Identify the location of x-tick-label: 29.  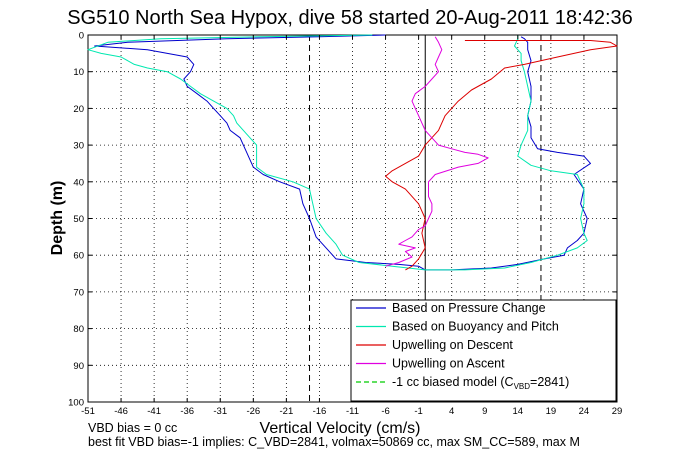
(617, 411).